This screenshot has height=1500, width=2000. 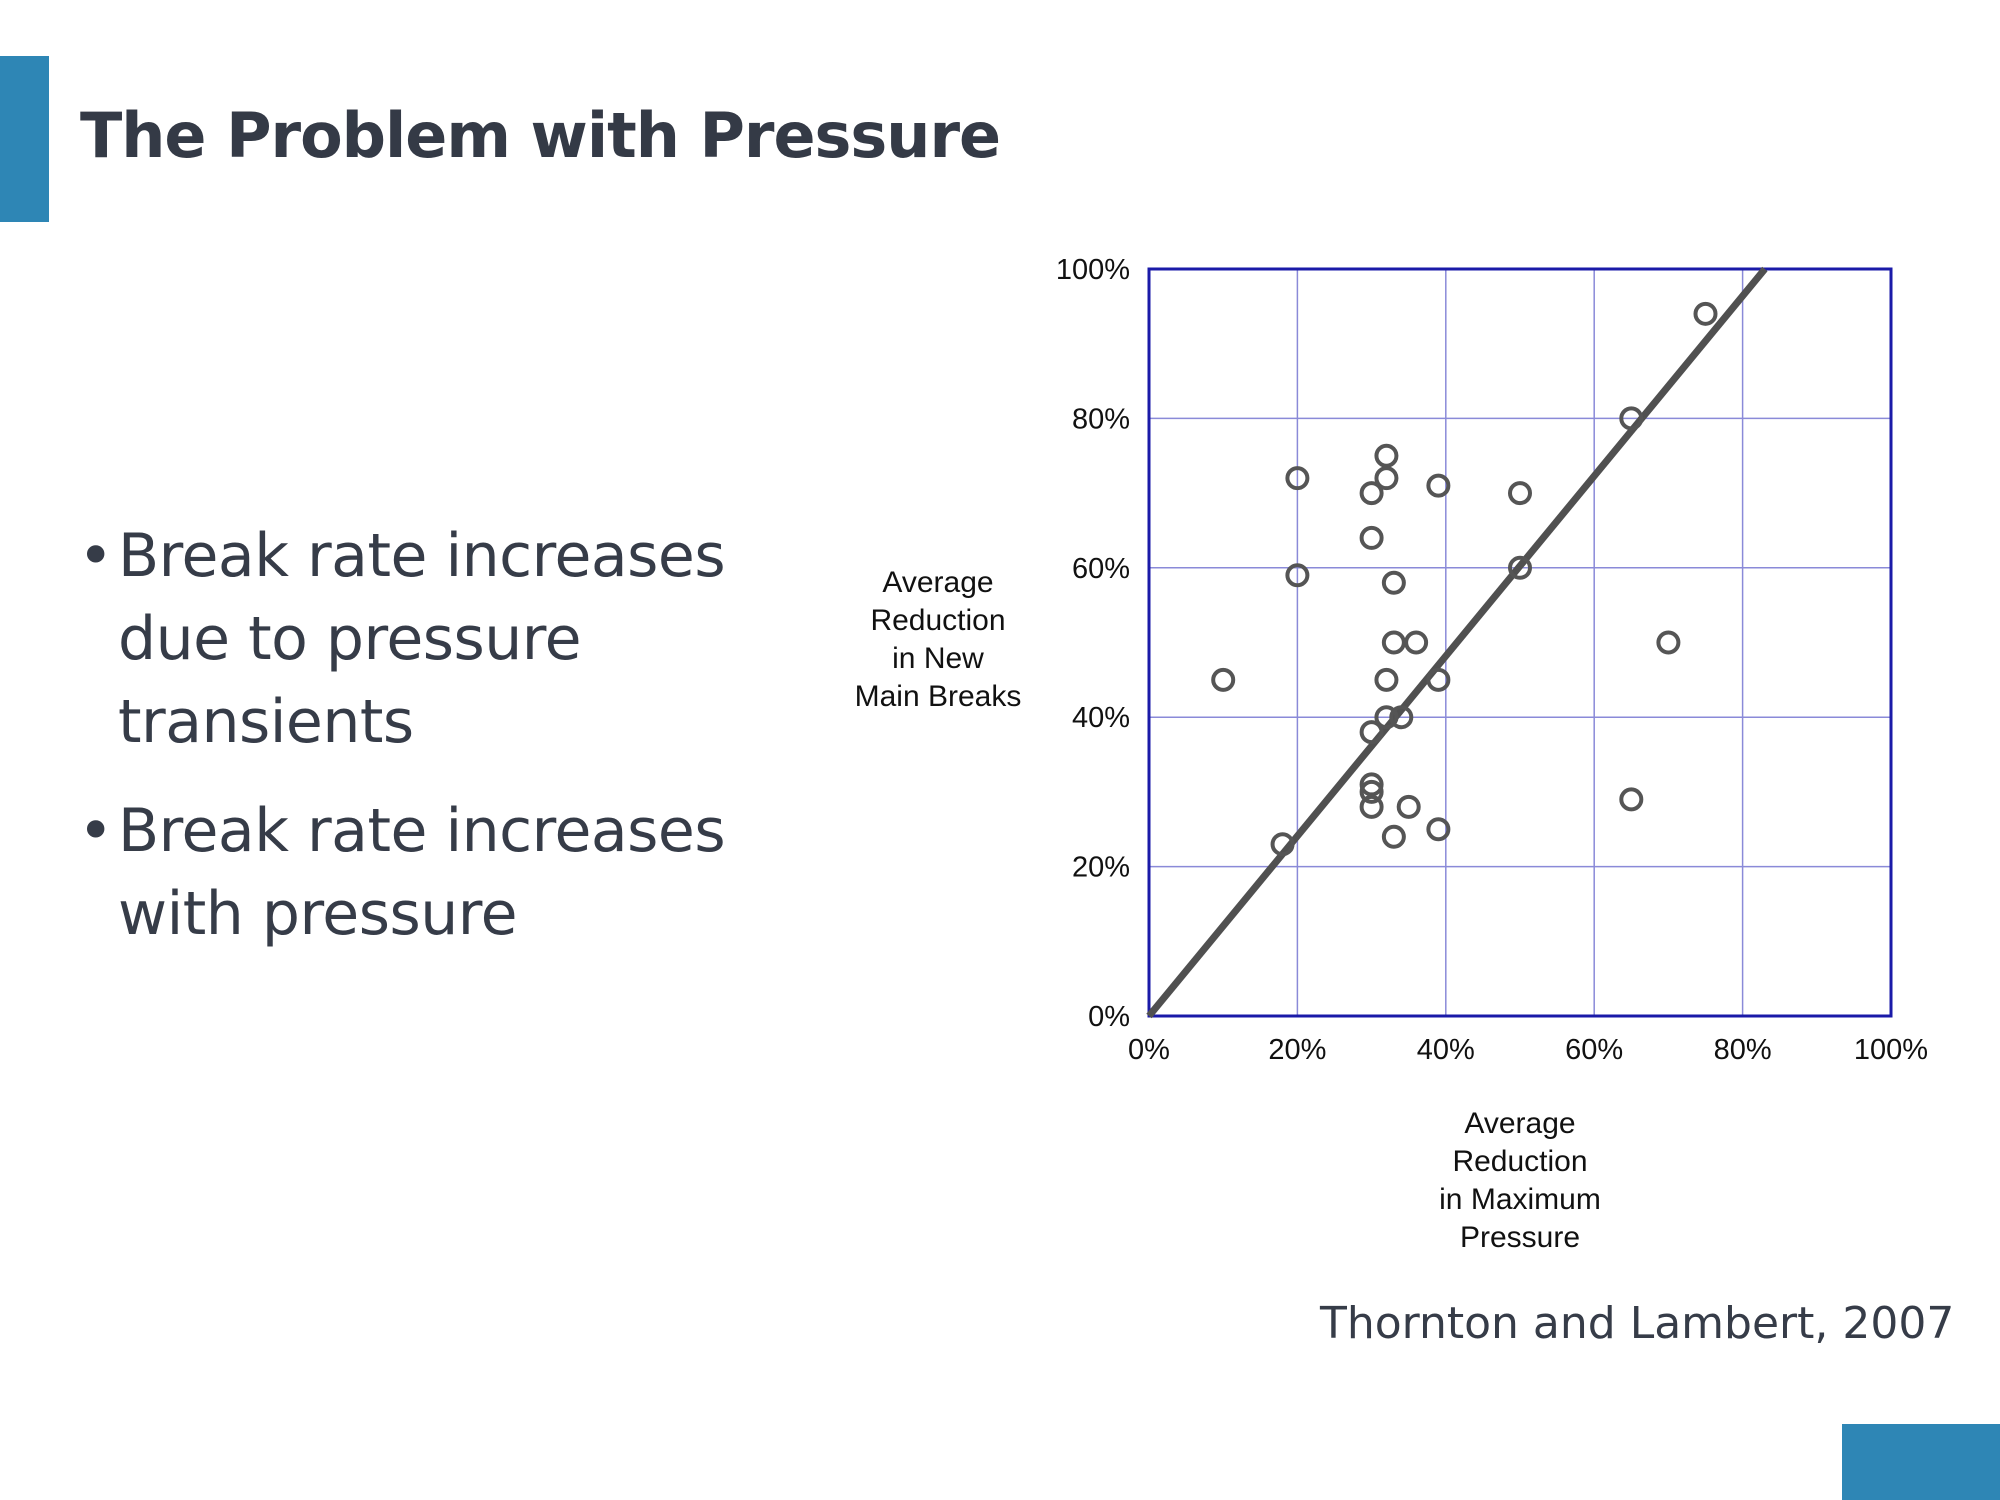 What do you see at coordinates (1101, 718) in the screenshot?
I see `y-tick-label: 40%` at bounding box center [1101, 718].